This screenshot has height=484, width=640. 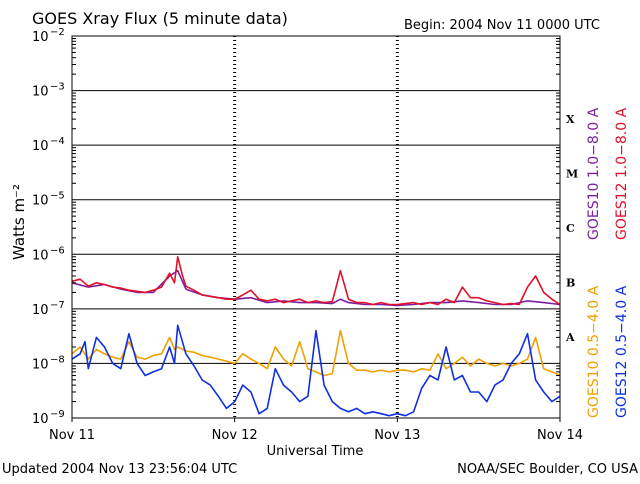 What do you see at coordinates (19, 222) in the screenshot?
I see `y-axis-label: Watts m⁻²` at bounding box center [19, 222].